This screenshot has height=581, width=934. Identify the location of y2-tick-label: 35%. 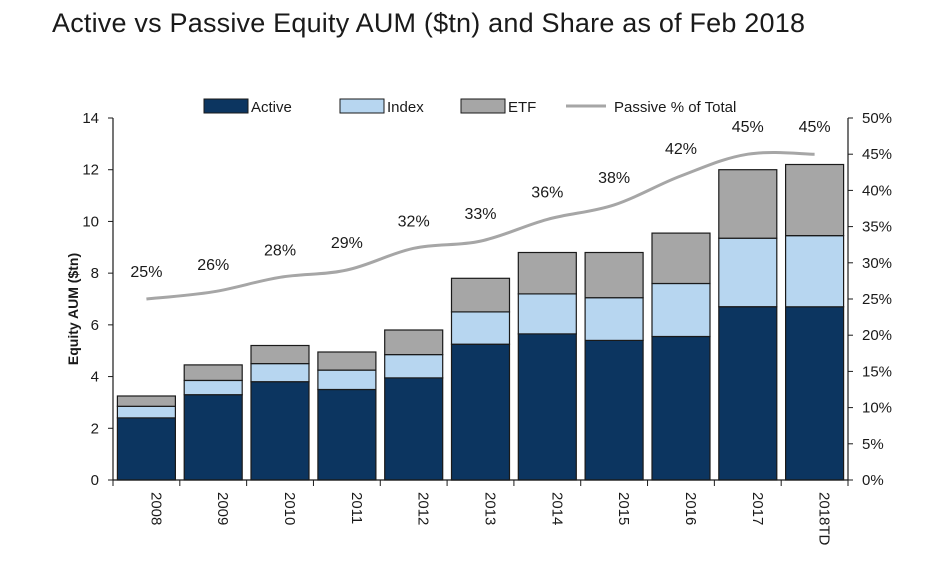
(877, 227).